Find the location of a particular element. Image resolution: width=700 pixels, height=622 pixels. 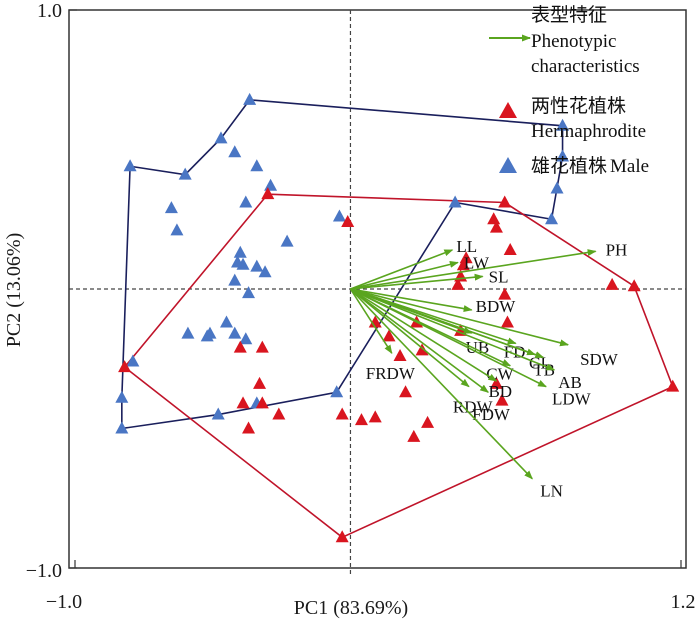

vector-label-ldw: LDW is located at coordinates (572, 399).